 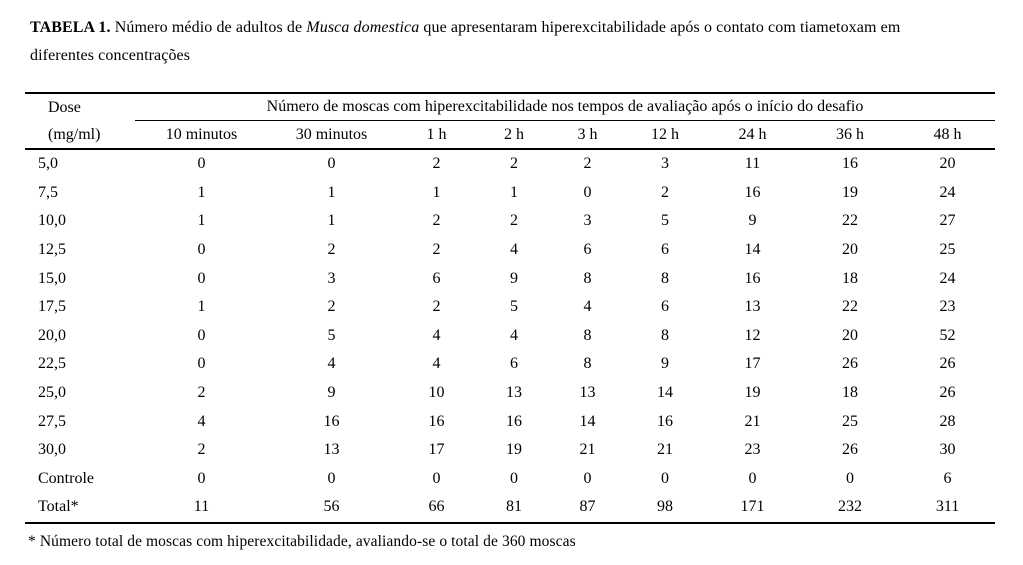 What do you see at coordinates (947, 335) in the screenshot?
I see `value-cell: 52` at bounding box center [947, 335].